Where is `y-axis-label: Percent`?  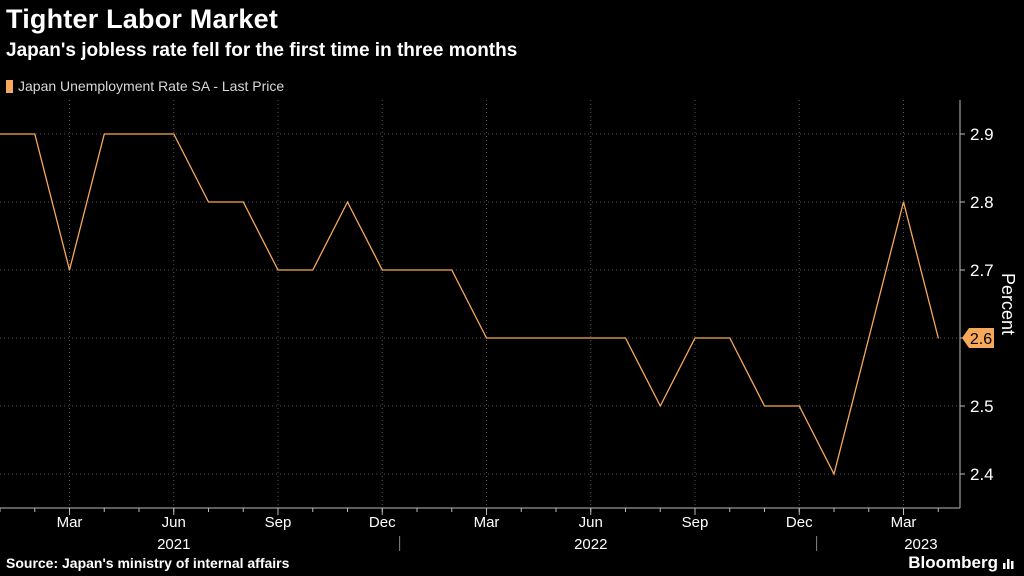
y-axis-label: Percent is located at coordinates (1008, 304).